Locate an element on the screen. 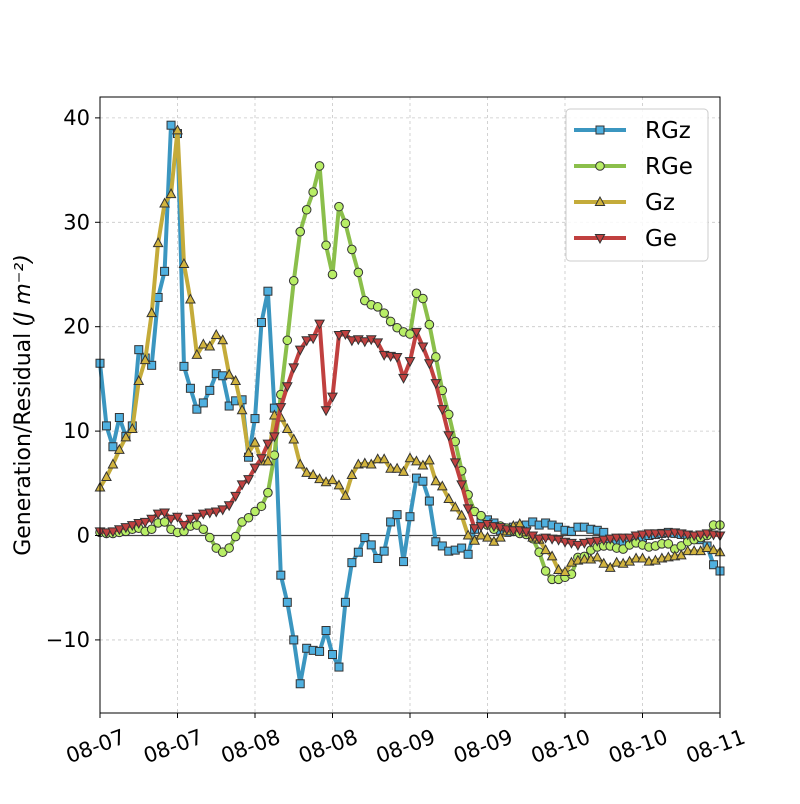  x-tick-label-6: 08-10 is located at coordinates (561, 746).